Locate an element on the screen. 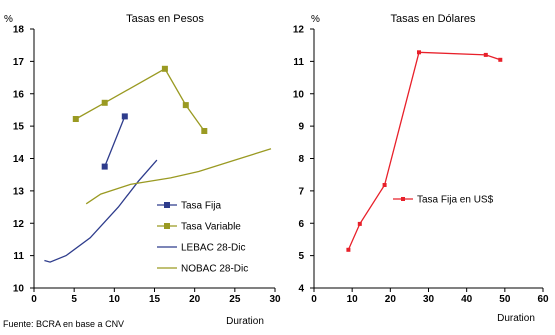  panel-2-y-tick-label: 9 is located at coordinates (301, 127).